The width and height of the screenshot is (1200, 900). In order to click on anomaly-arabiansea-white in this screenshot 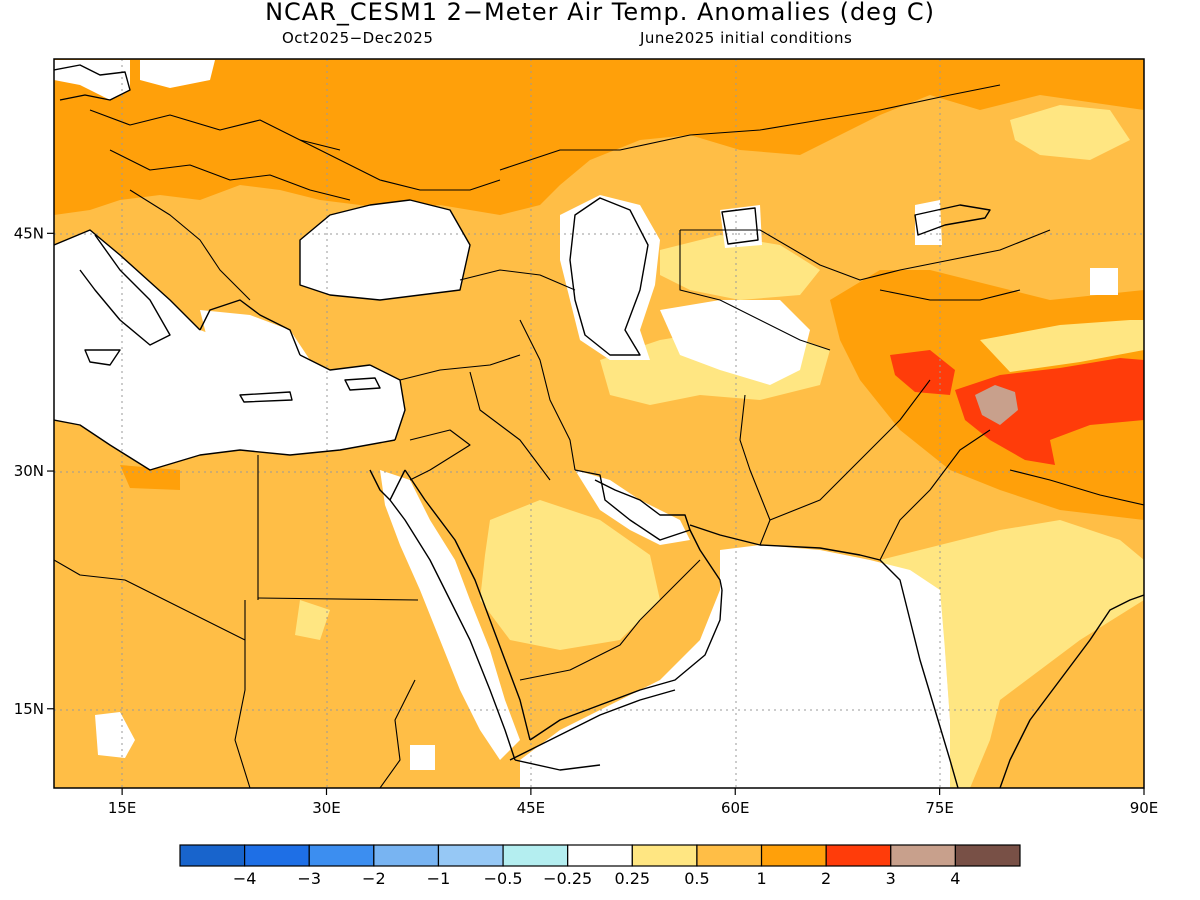, I will do `click(735, 666)`.